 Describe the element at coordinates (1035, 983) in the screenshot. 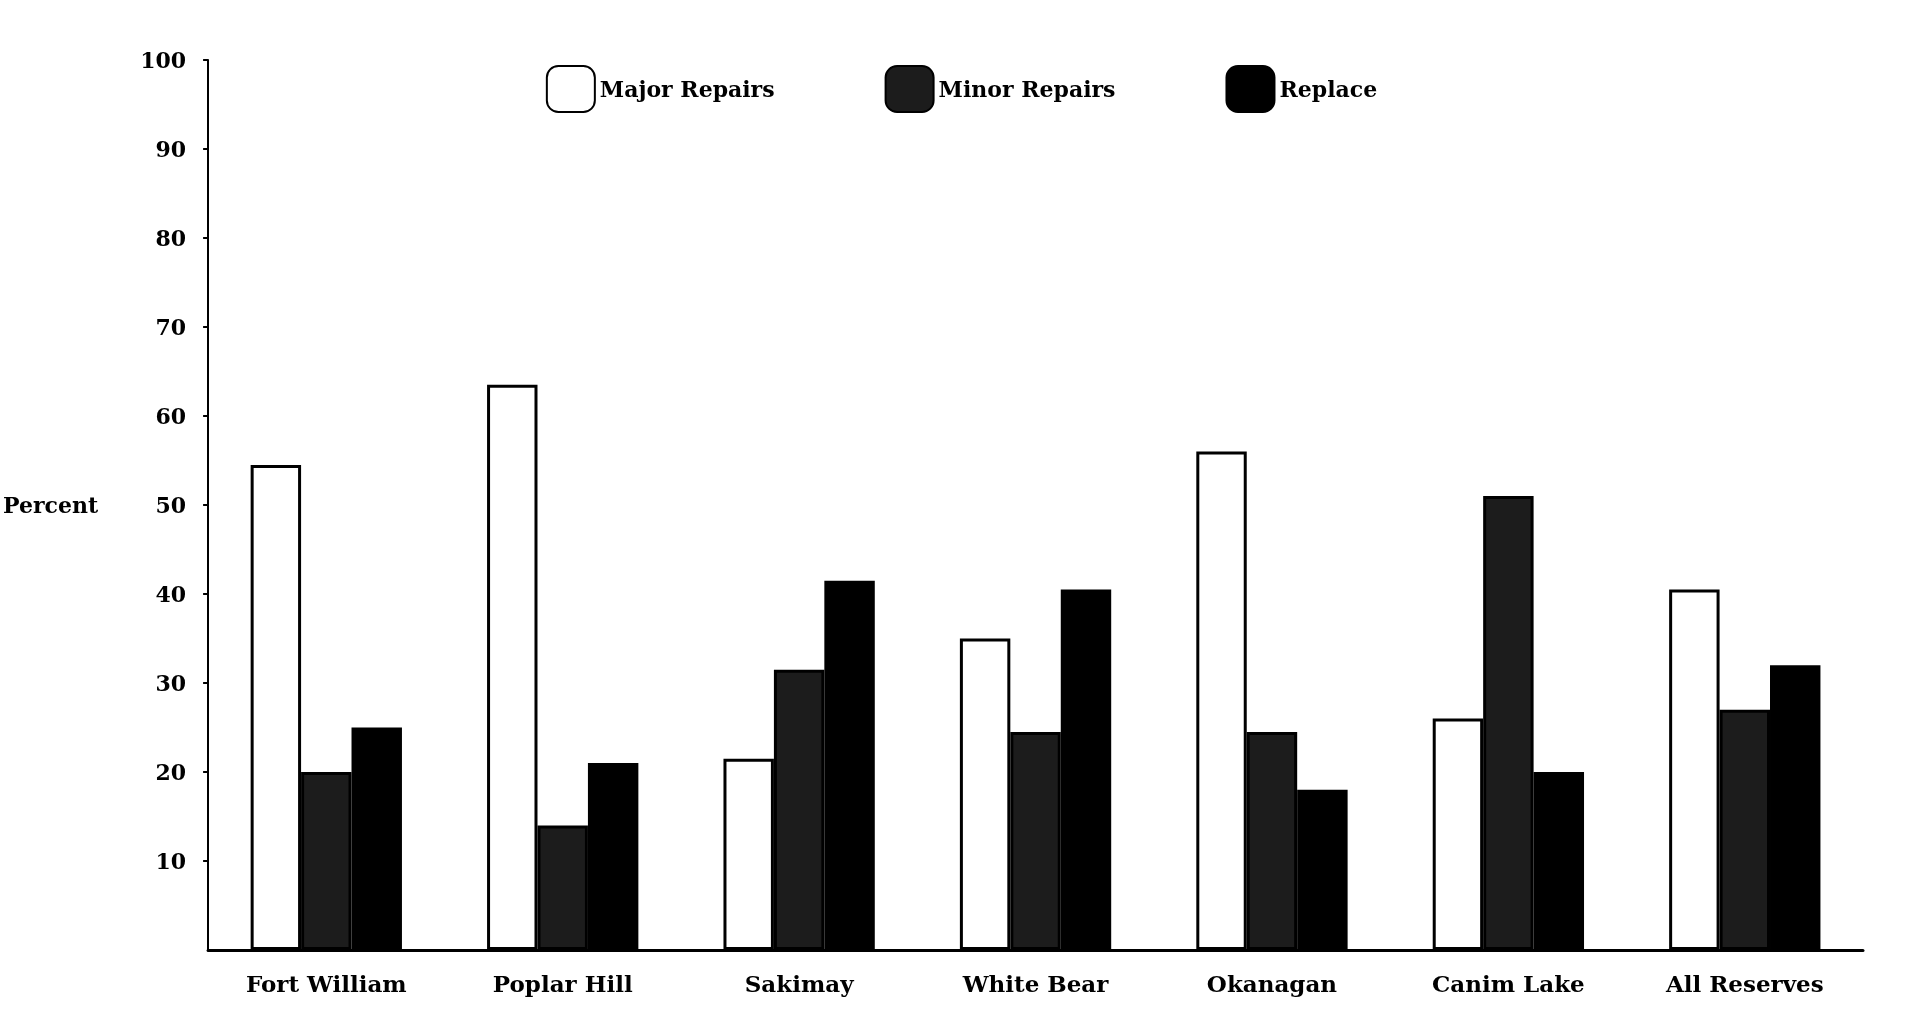

I see `x-tick-label: White Bear` at that location.